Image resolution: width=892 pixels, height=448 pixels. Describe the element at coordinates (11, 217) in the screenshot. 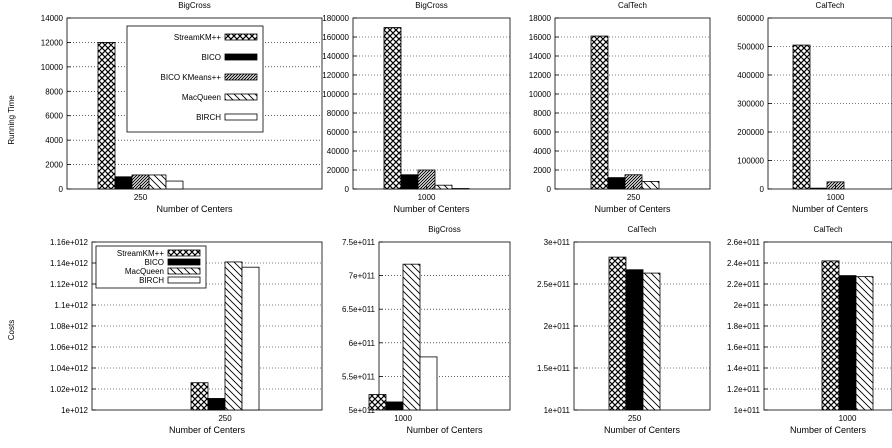

I see `row-labels: Running Time Costs` at that location.